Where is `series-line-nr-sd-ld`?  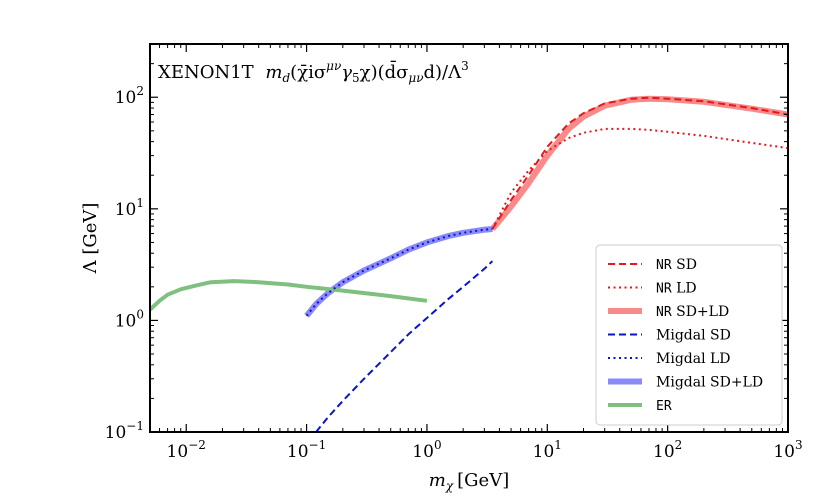
series-line-nr-sd-ld is located at coordinates (639, 163).